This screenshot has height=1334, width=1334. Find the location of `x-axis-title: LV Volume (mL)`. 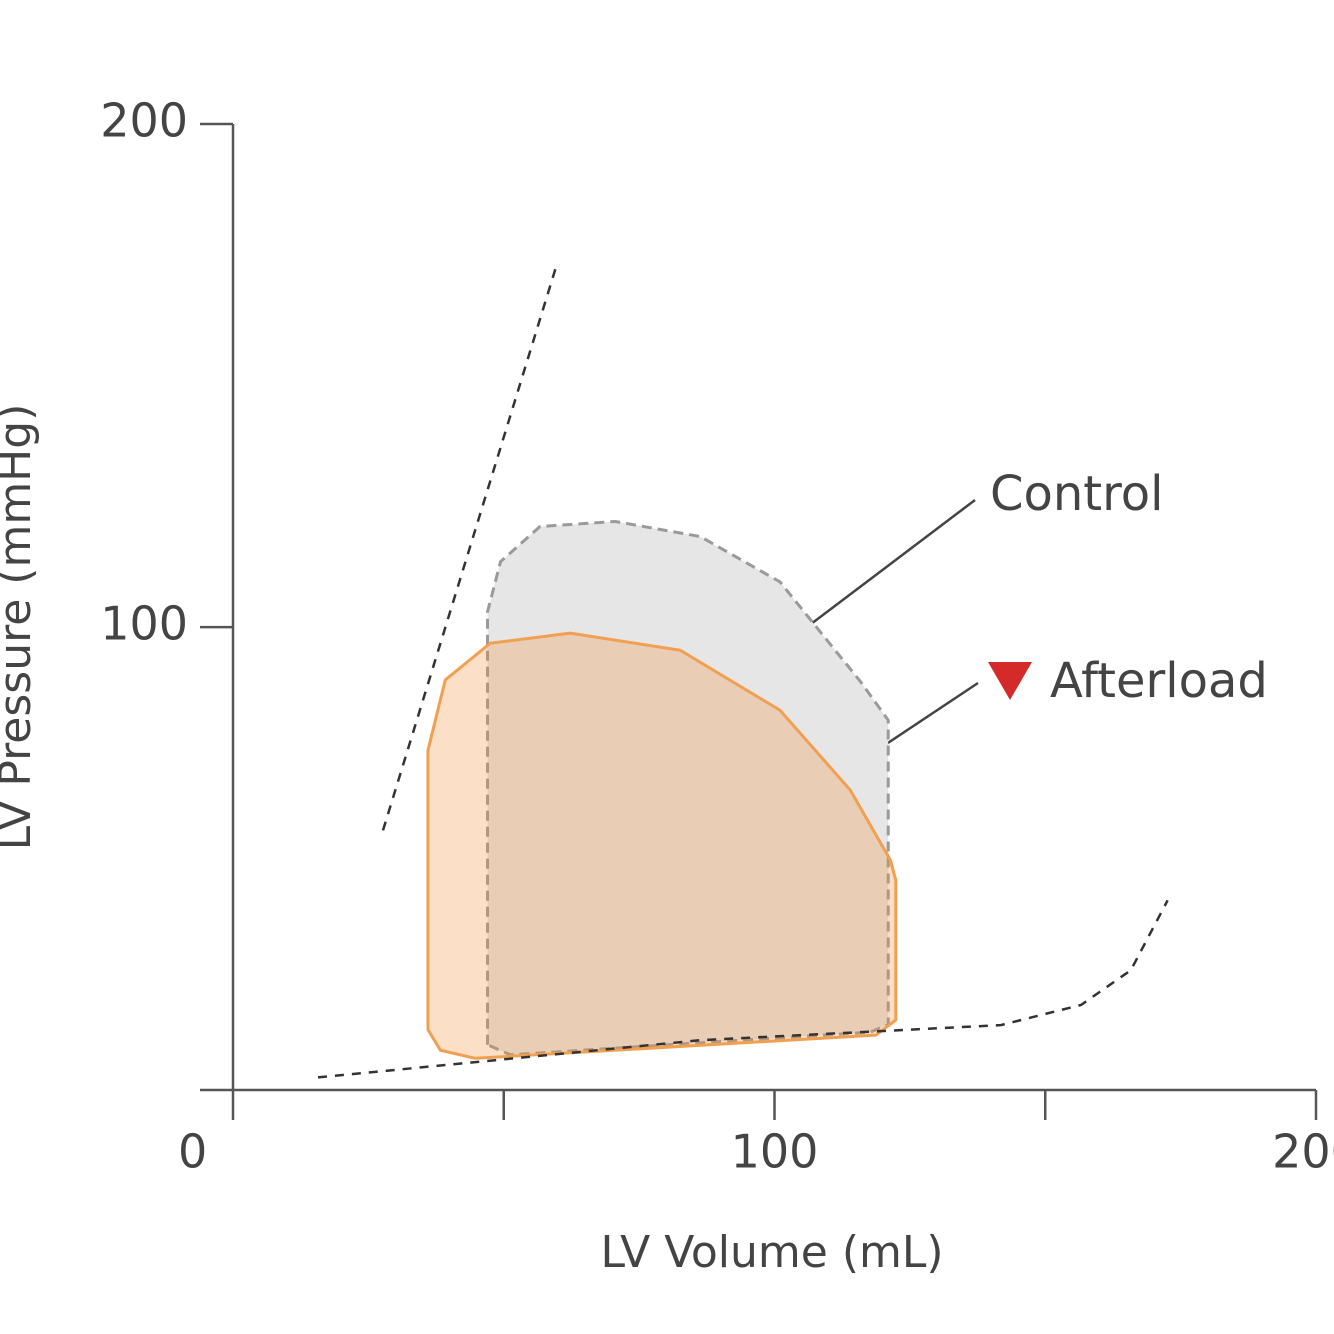

x-axis-title: LV Volume (mL) is located at coordinates (771, 1252).